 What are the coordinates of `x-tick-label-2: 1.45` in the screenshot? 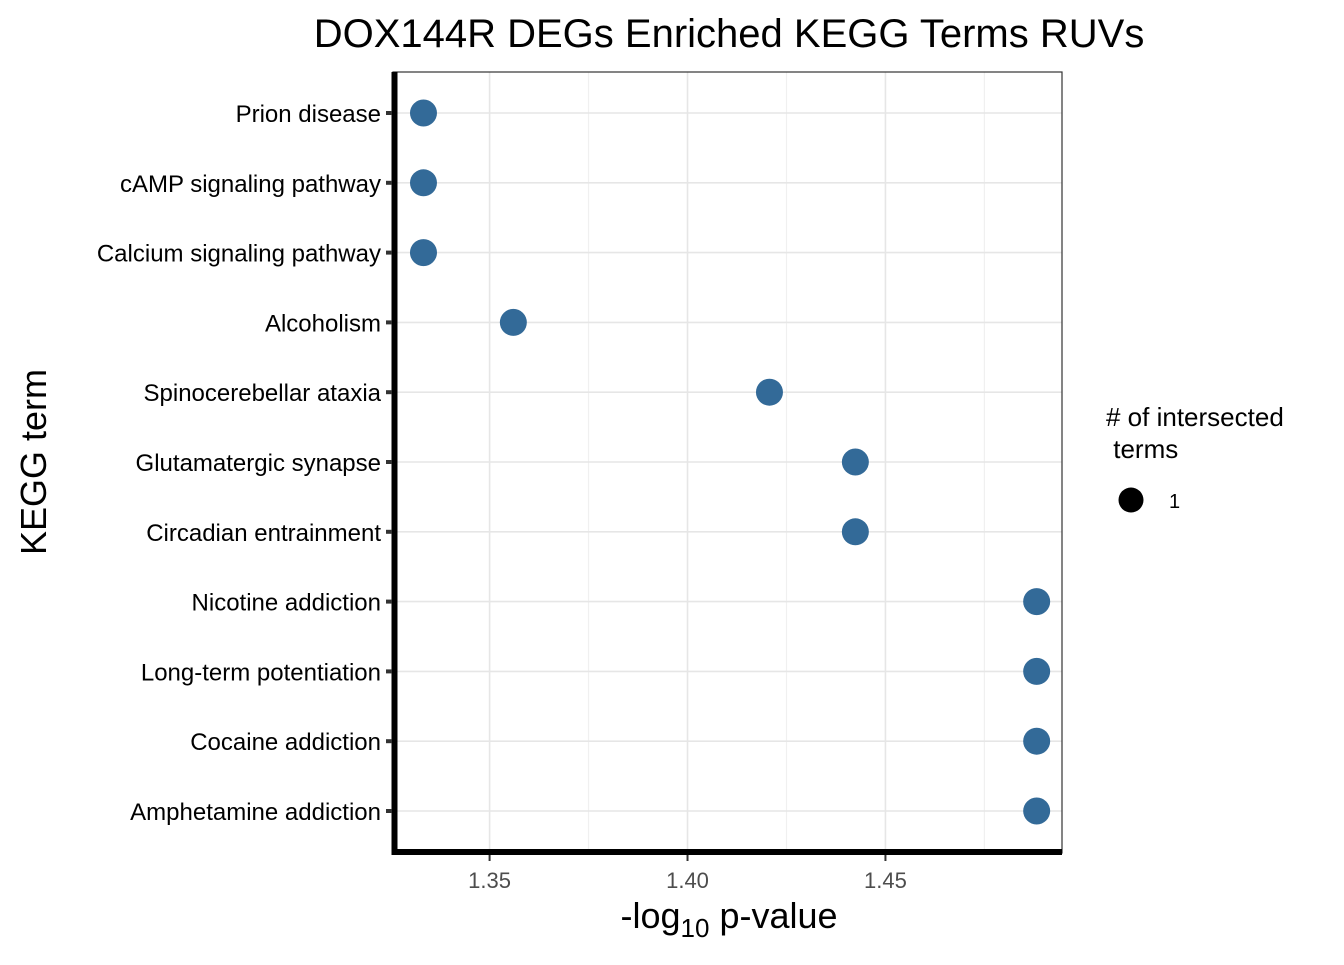 It's located at (885, 880).